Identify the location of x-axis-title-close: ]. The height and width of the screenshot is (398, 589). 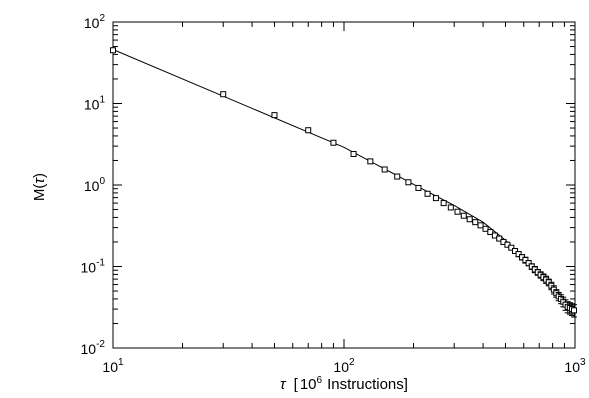
(406, 384).